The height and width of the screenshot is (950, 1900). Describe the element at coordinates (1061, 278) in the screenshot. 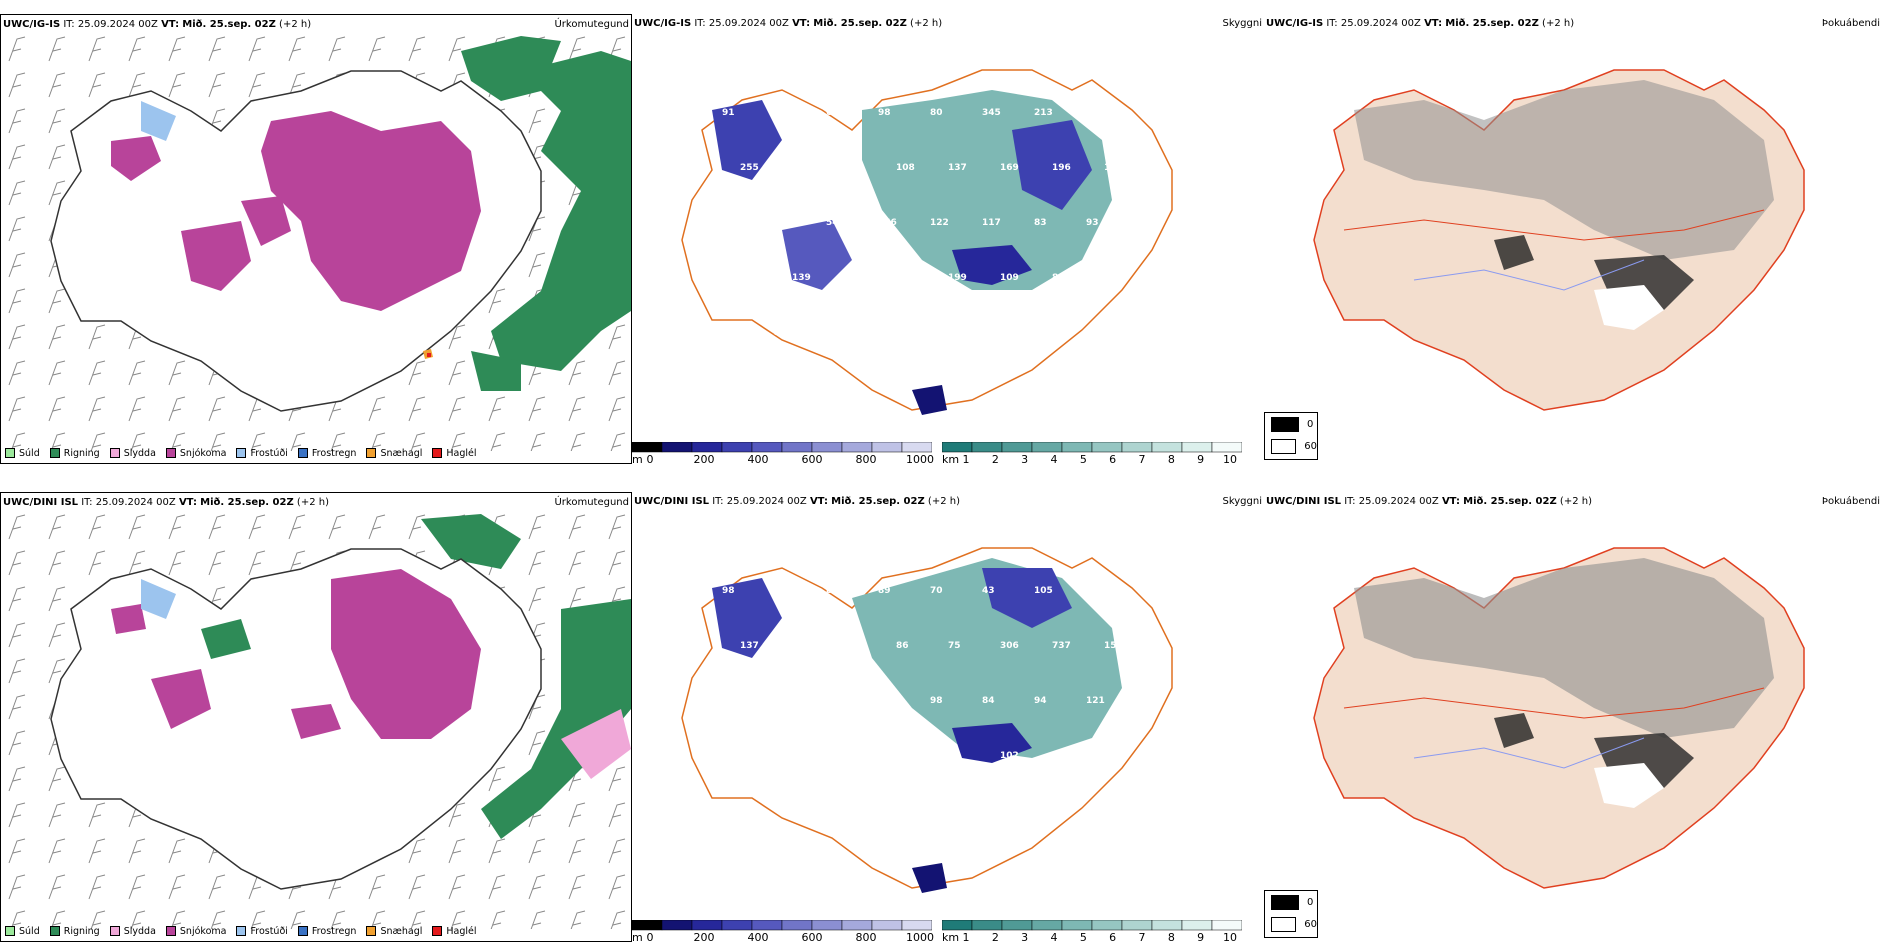

I see `visibility-value-label: 881` at that location.